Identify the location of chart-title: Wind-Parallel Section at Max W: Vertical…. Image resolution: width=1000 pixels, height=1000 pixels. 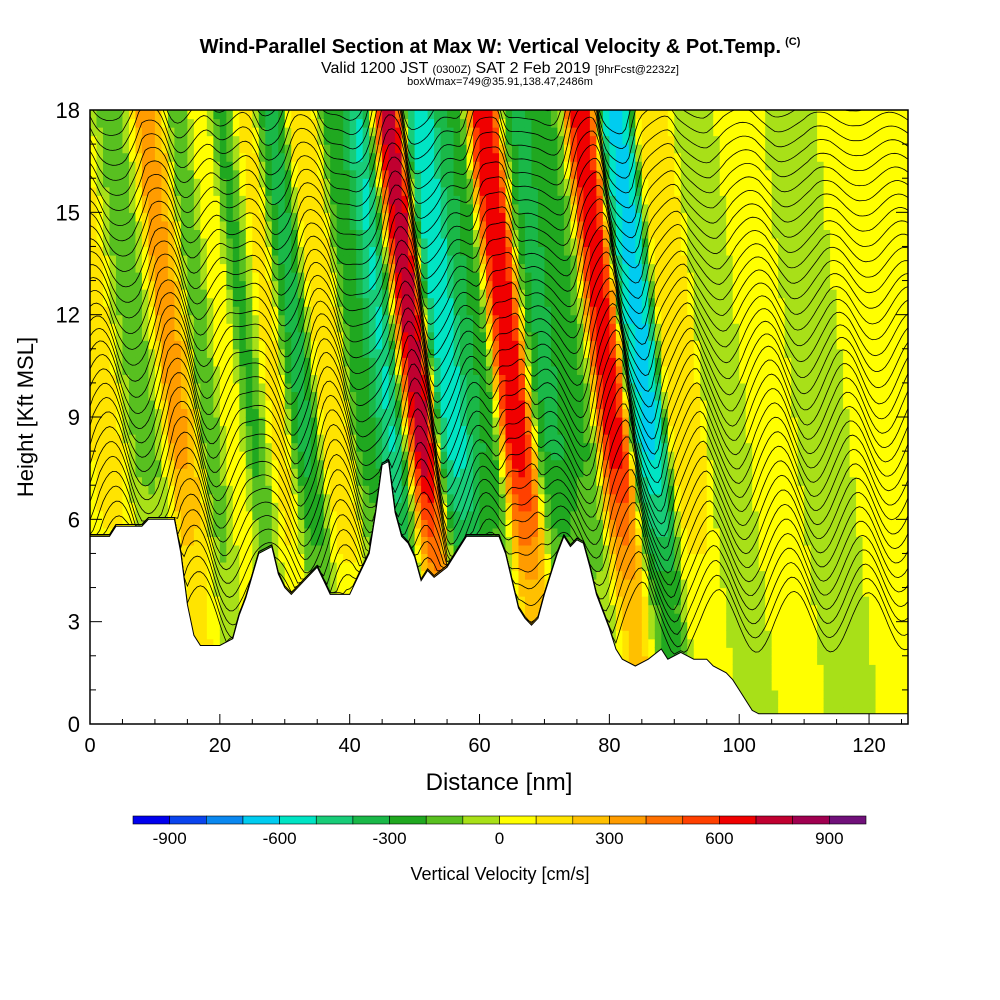
(500, 47).